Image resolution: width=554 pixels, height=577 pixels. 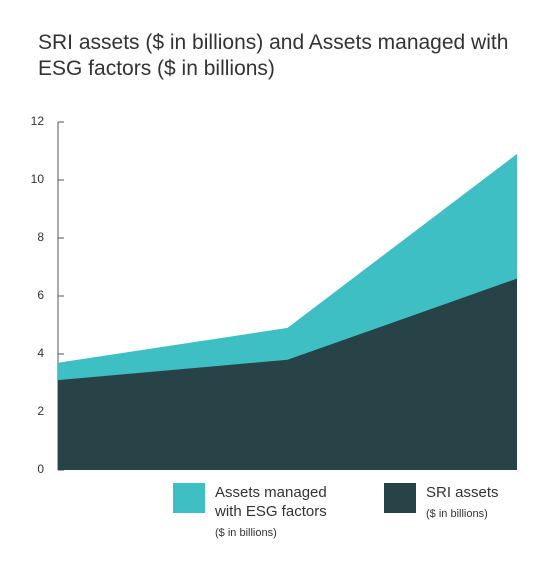 What do you see at coordinates (462, 492) in the screenshot?
I see `legend-label: SRI assets` at bounding box center [462, 492].